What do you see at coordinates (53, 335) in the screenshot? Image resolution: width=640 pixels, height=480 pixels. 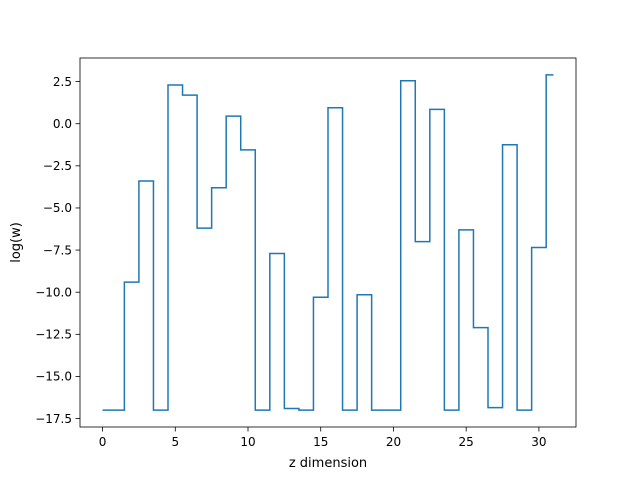 I see `y-tick-label: −12.5` at bounding box center [53, 335].